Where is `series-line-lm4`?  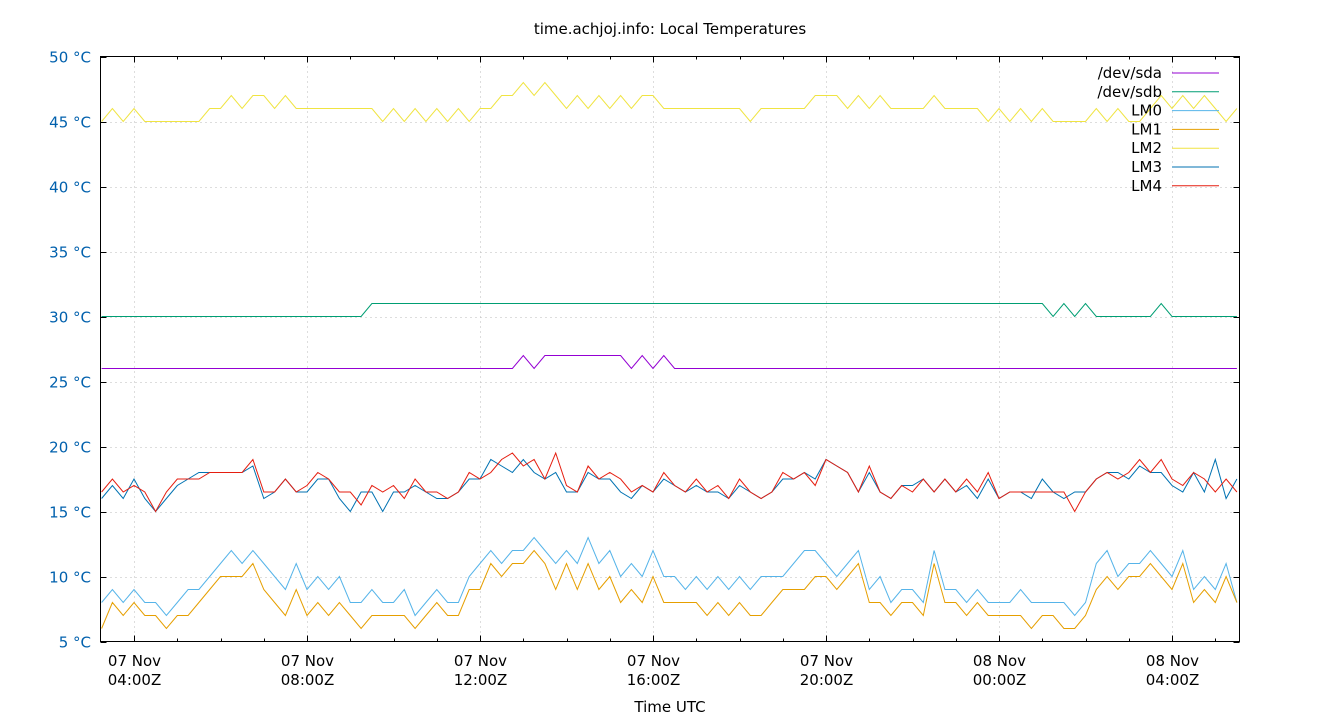
series-line-lm4 is located at coordinates (669, 482).